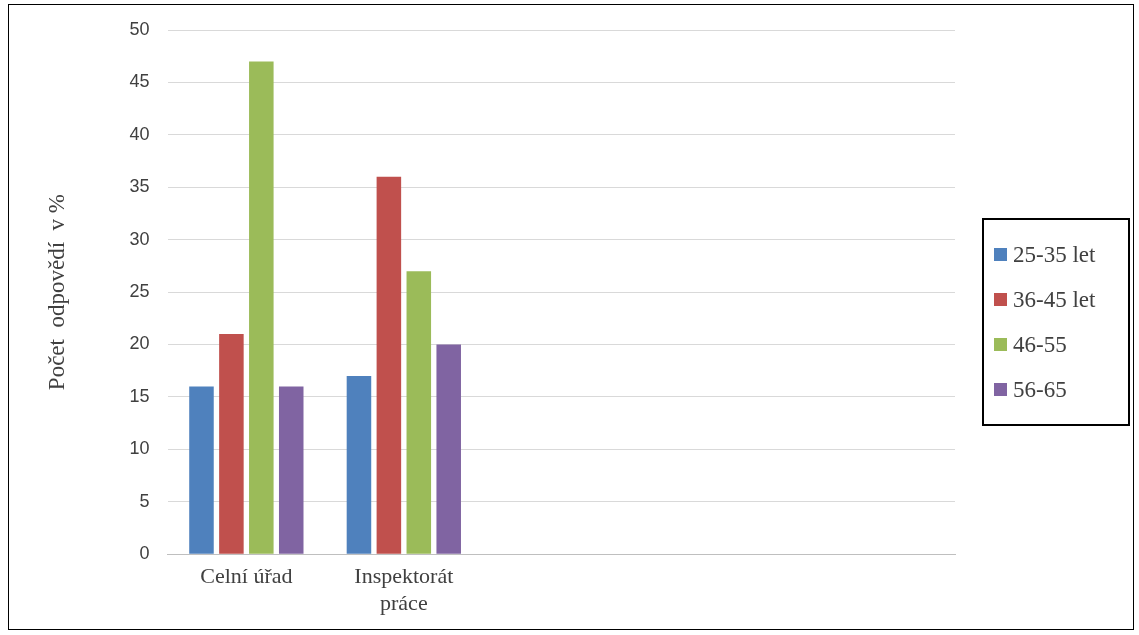 The width and height of the screenshot is (1139, 635). Describe the element at coordinates (139, 81) in the screenshot. I see `y-tick-label: 45` at that location.